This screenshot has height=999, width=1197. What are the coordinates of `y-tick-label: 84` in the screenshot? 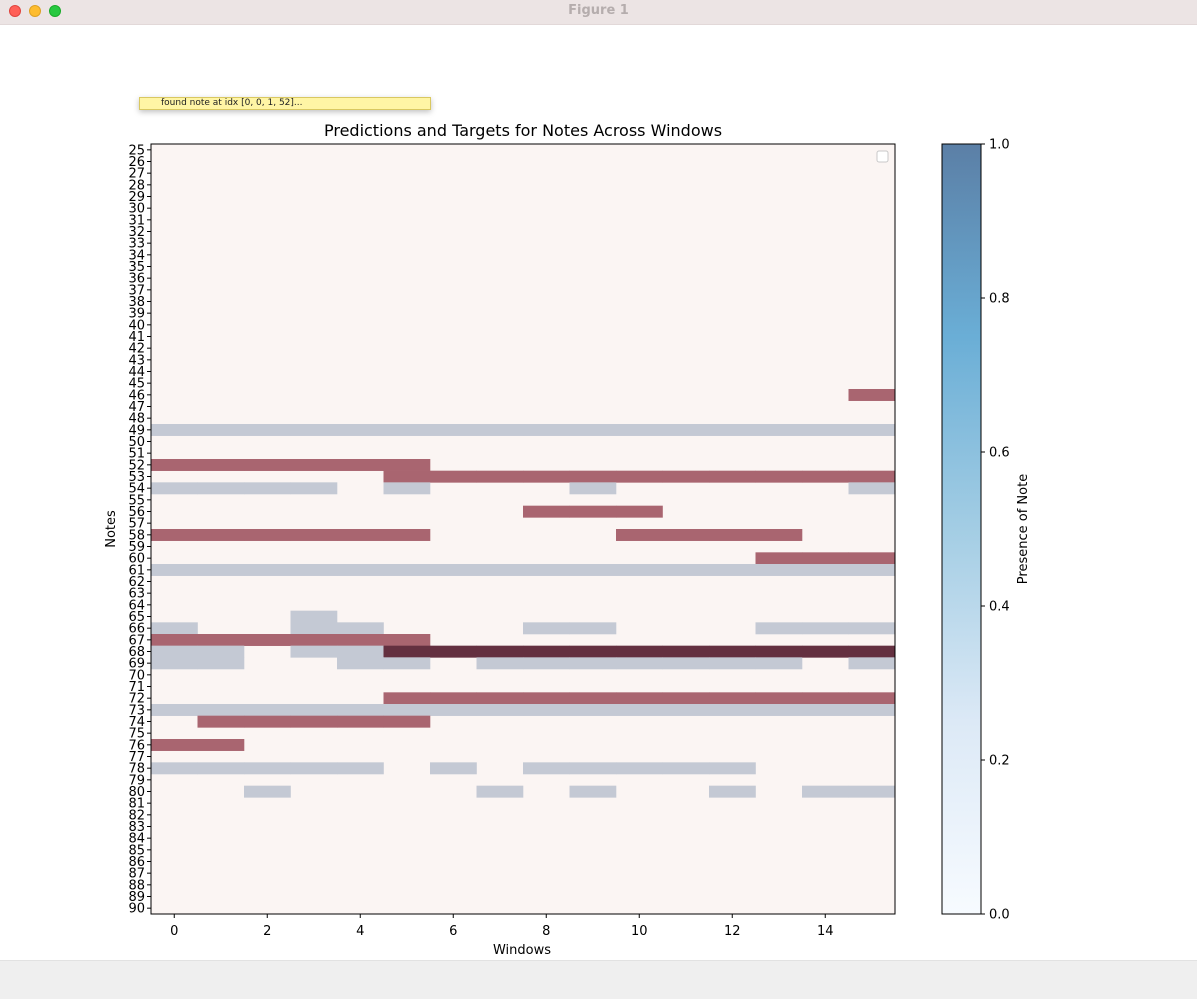 It's located at (136, 839).